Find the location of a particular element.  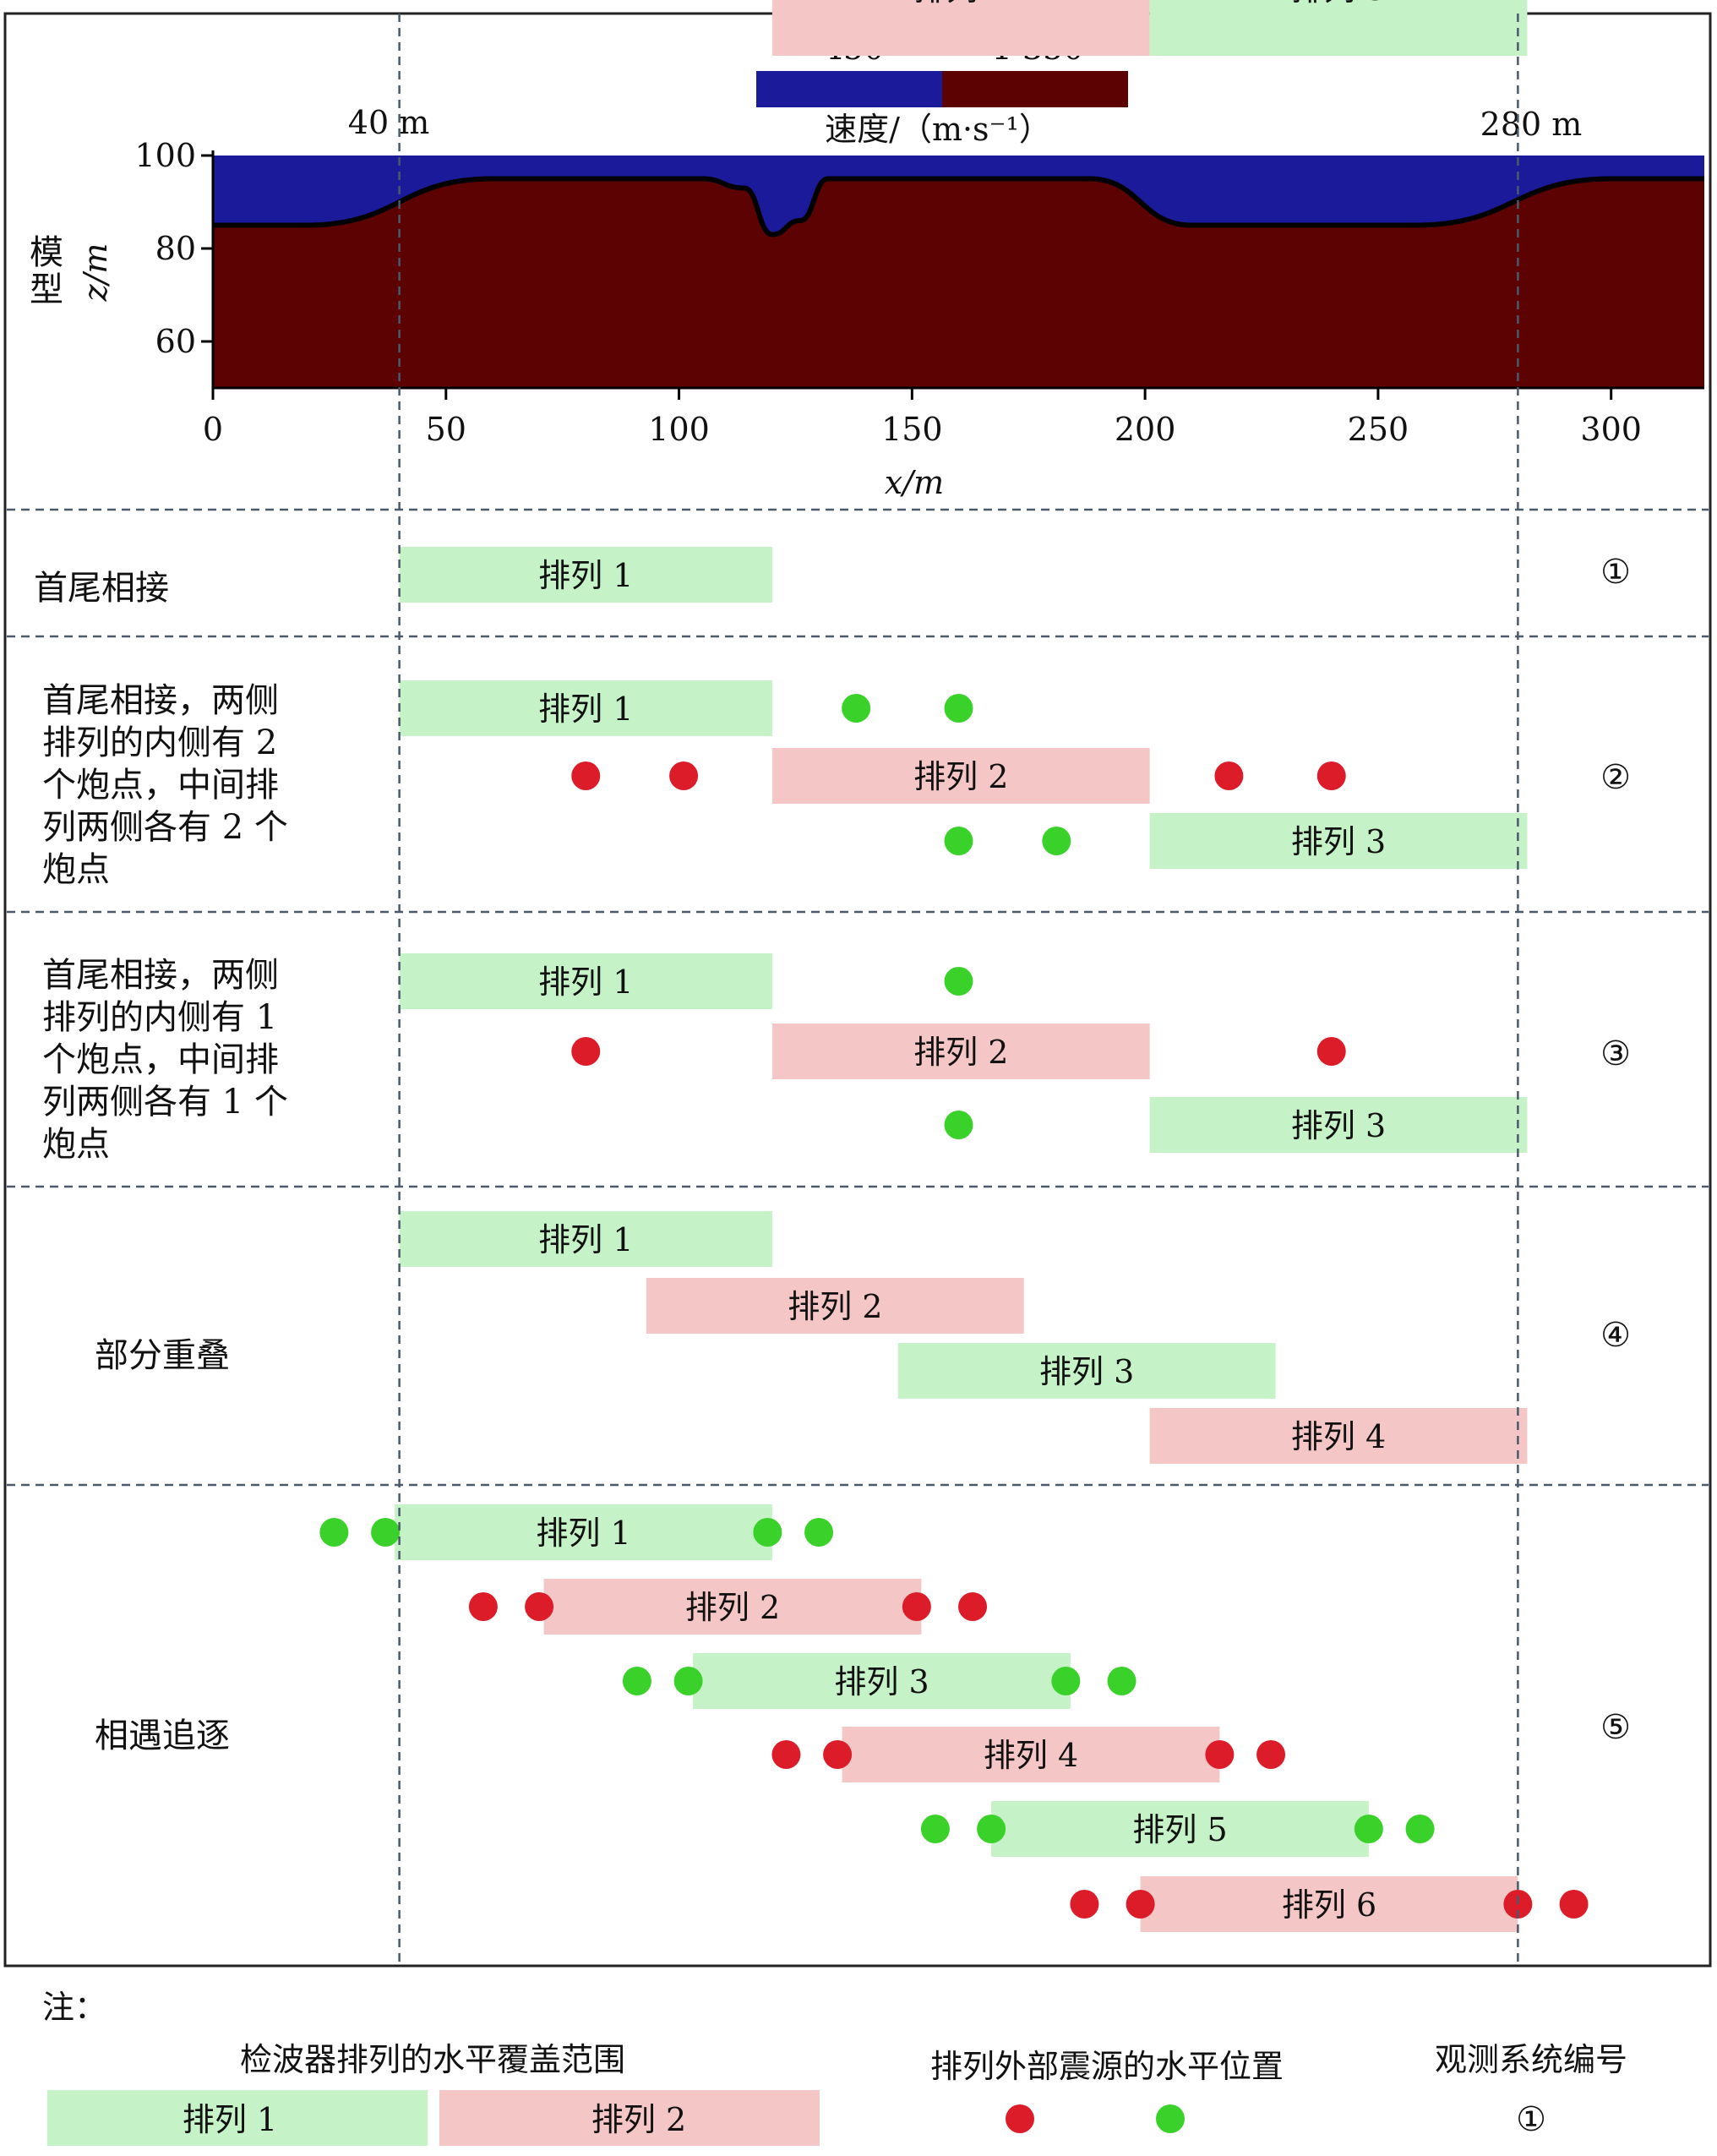

scheme-id: ⑤ is located at coordinates (1616, 1727).